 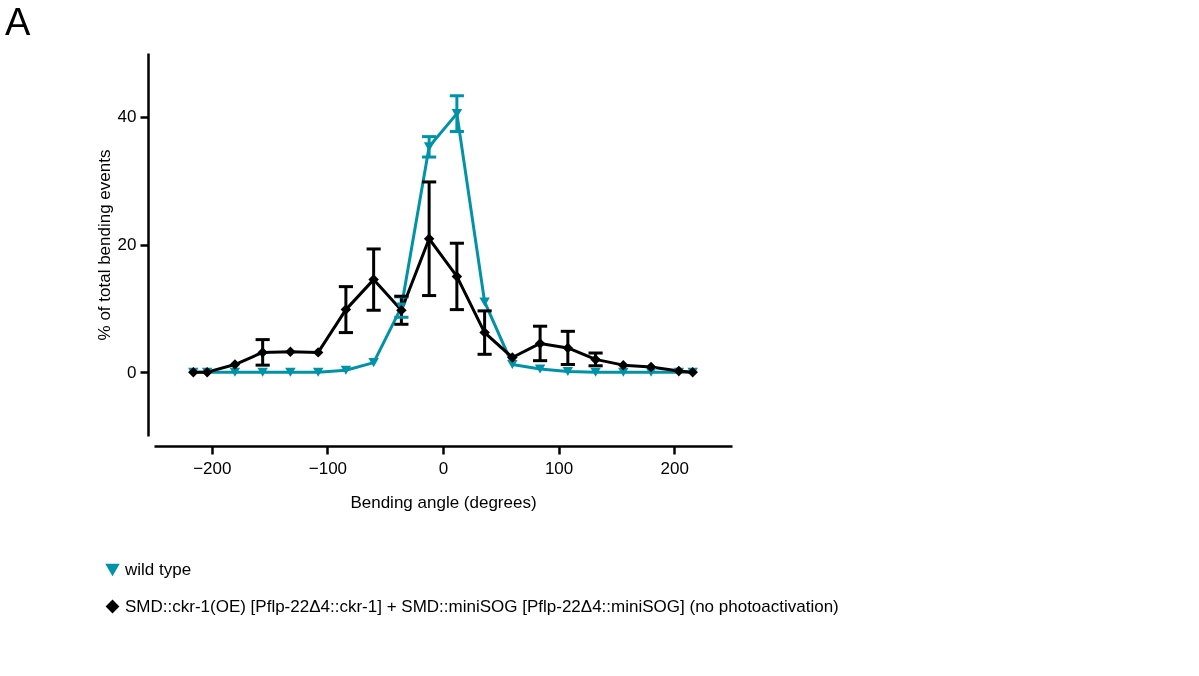 What do you see at coordinates (443, 502) in the screenshot?
I see `x-axis-title: Bending angle (degrees)` at bounding box center [443, 502].